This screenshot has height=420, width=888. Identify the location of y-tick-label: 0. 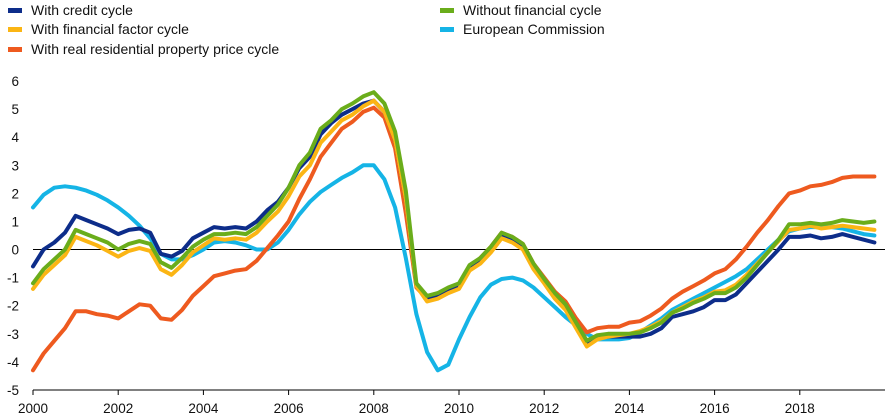
(15, 250).